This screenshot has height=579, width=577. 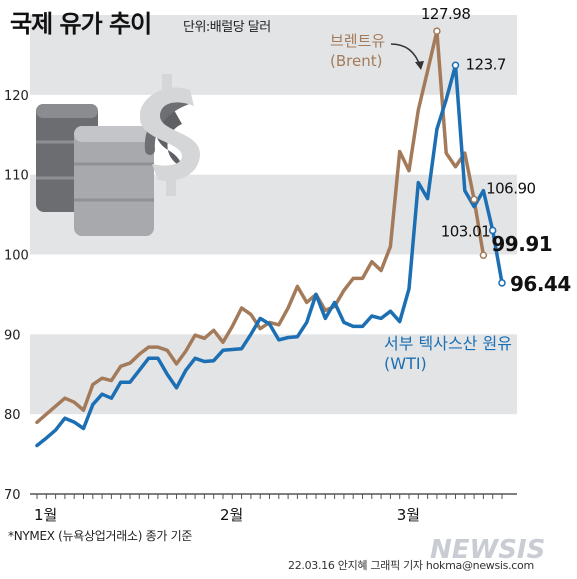 What do you see at coordinates (488, 550) in the screenshot?
I see `newsis-watermark: NEWSIS` at bounding box center [488, 550].